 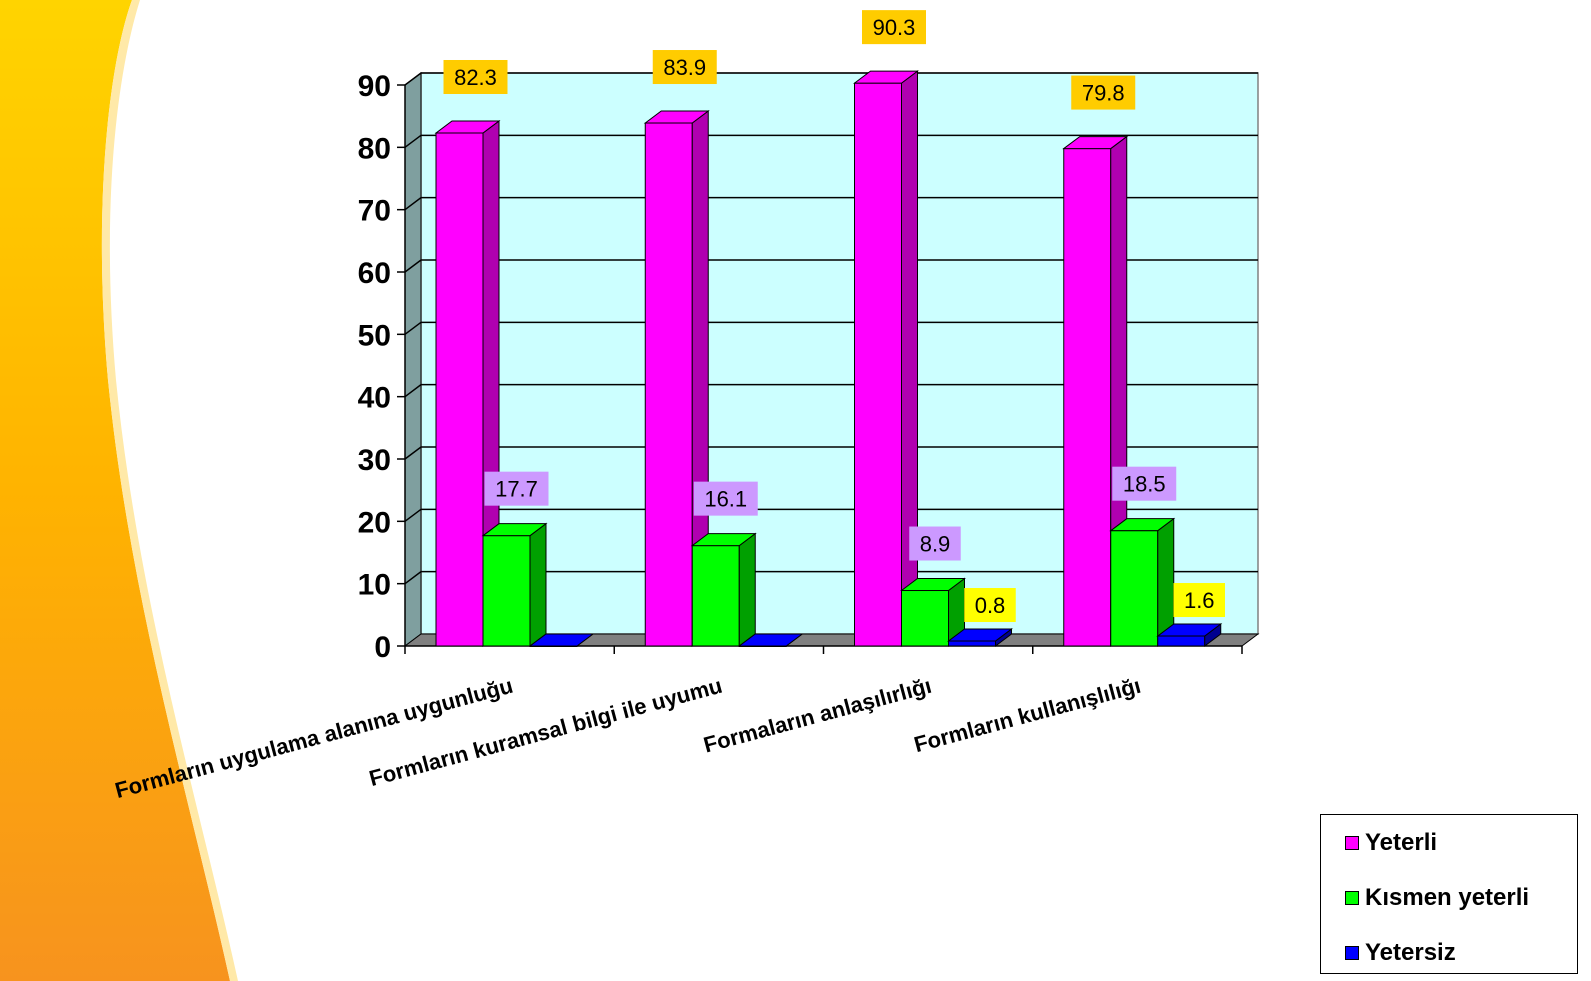 I want to click on data-label-1-3: 90.3, so click(x=894, y=27).